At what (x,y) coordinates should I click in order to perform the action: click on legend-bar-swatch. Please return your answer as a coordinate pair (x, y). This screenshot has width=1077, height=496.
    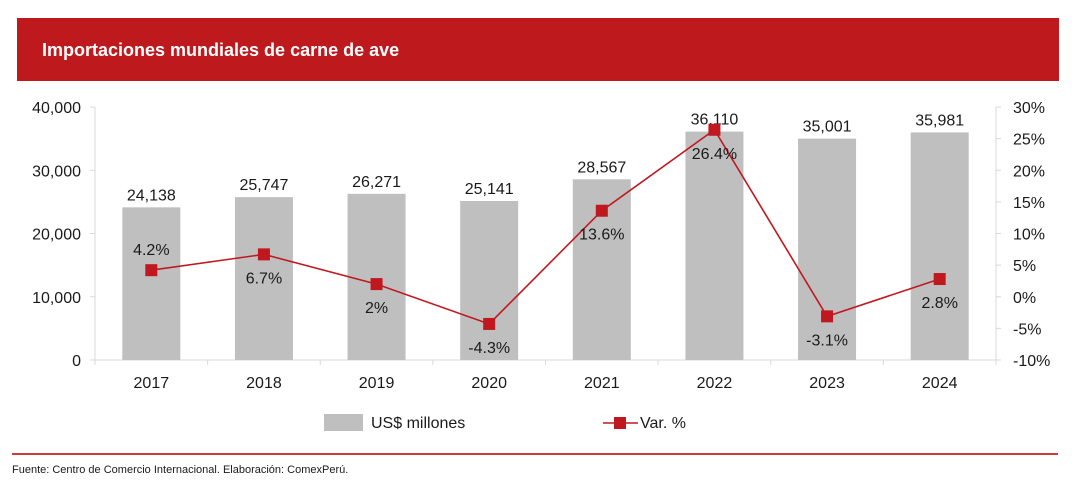
    Looking at the image, I should click on (343, 422).